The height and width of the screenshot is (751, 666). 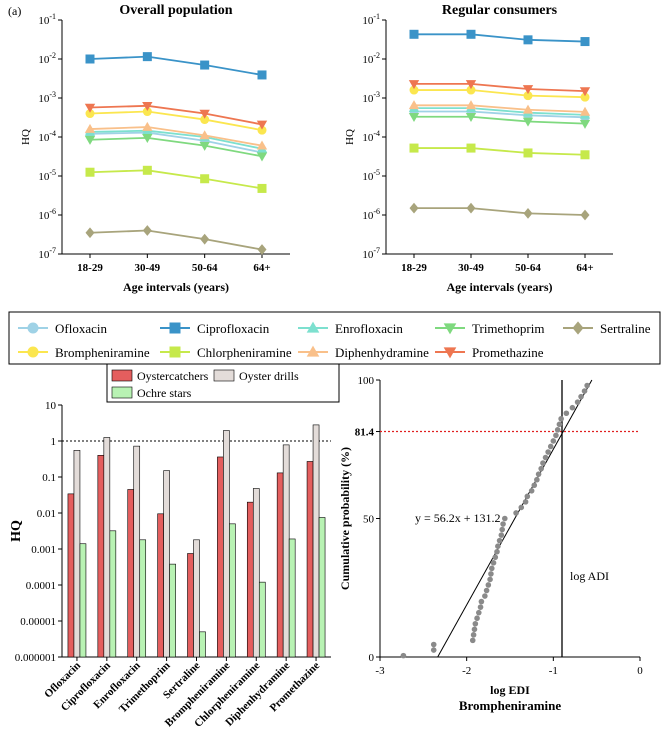 What do you see at coordinates (54, 442) in the screenshot?
I see `y-tick-label: 1` at bounding box center [54, 442].